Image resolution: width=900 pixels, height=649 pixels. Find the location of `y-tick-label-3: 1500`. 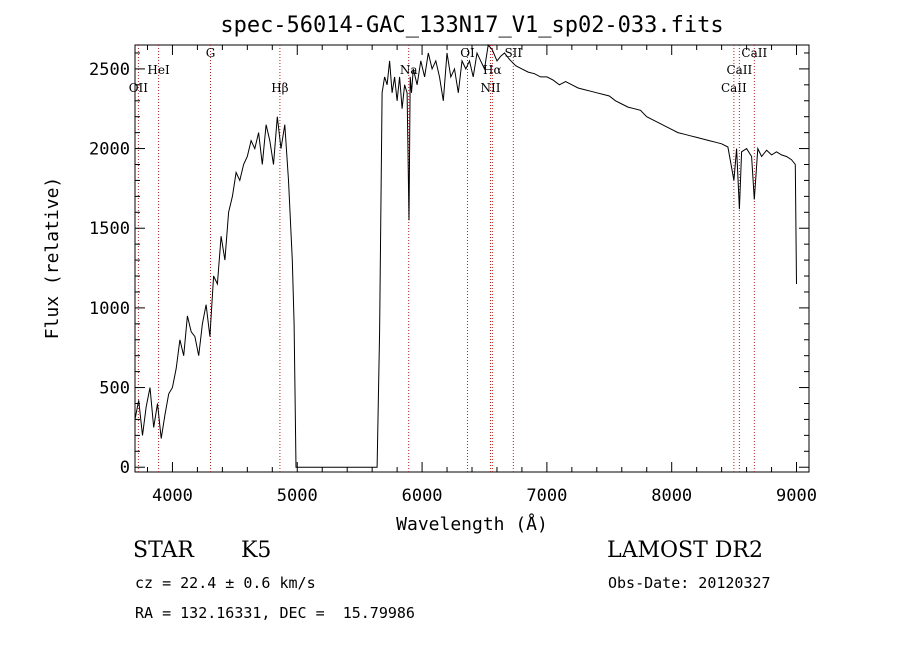

y-tick-label-3: 1500 is located at coordinates (109, 229).